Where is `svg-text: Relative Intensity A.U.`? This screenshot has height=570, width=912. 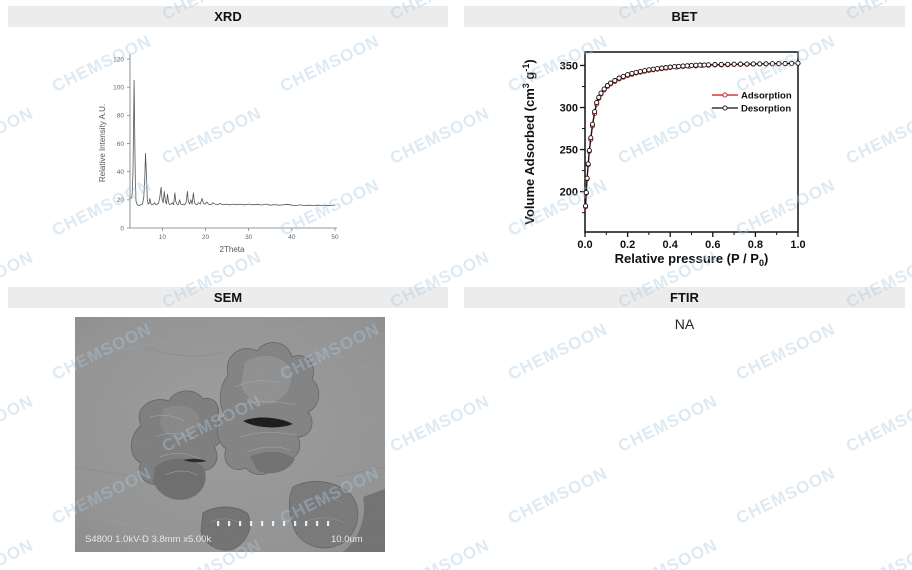
svg-text: Relative Intensity A.U. is located at coordinates (102, 143).